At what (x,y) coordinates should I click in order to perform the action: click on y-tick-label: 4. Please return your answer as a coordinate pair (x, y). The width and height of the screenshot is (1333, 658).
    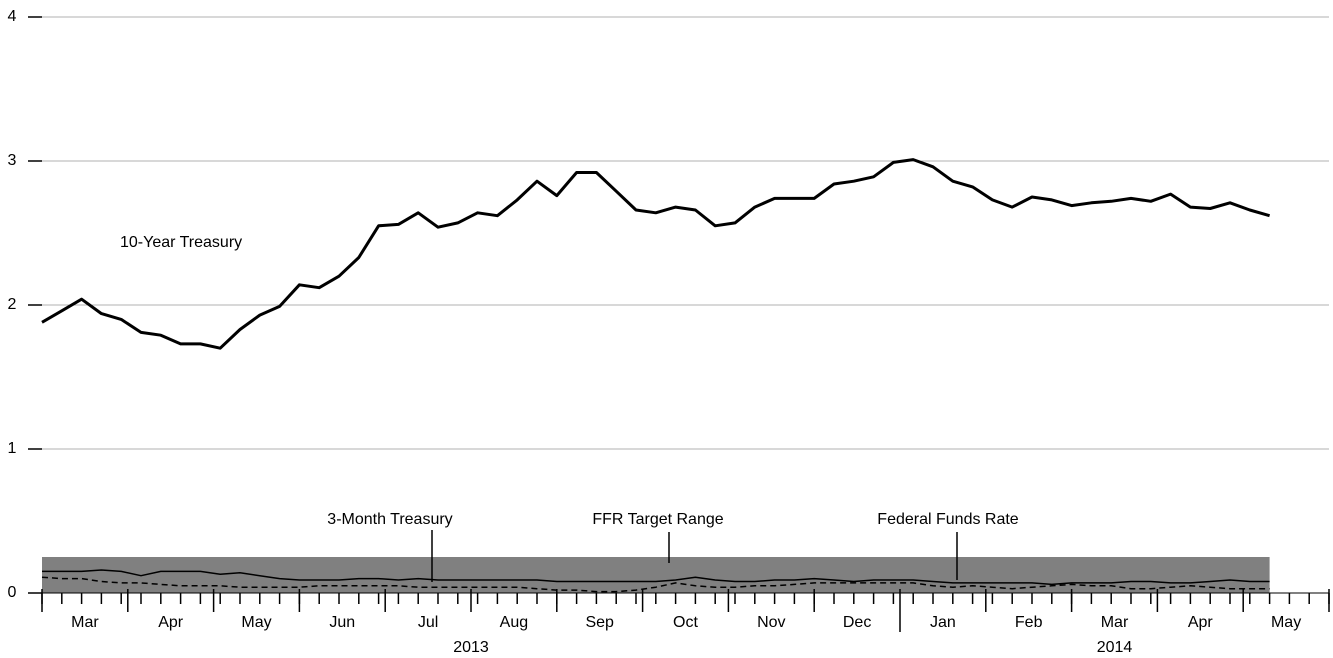
    Looking at the image, I should click on (12, 16).